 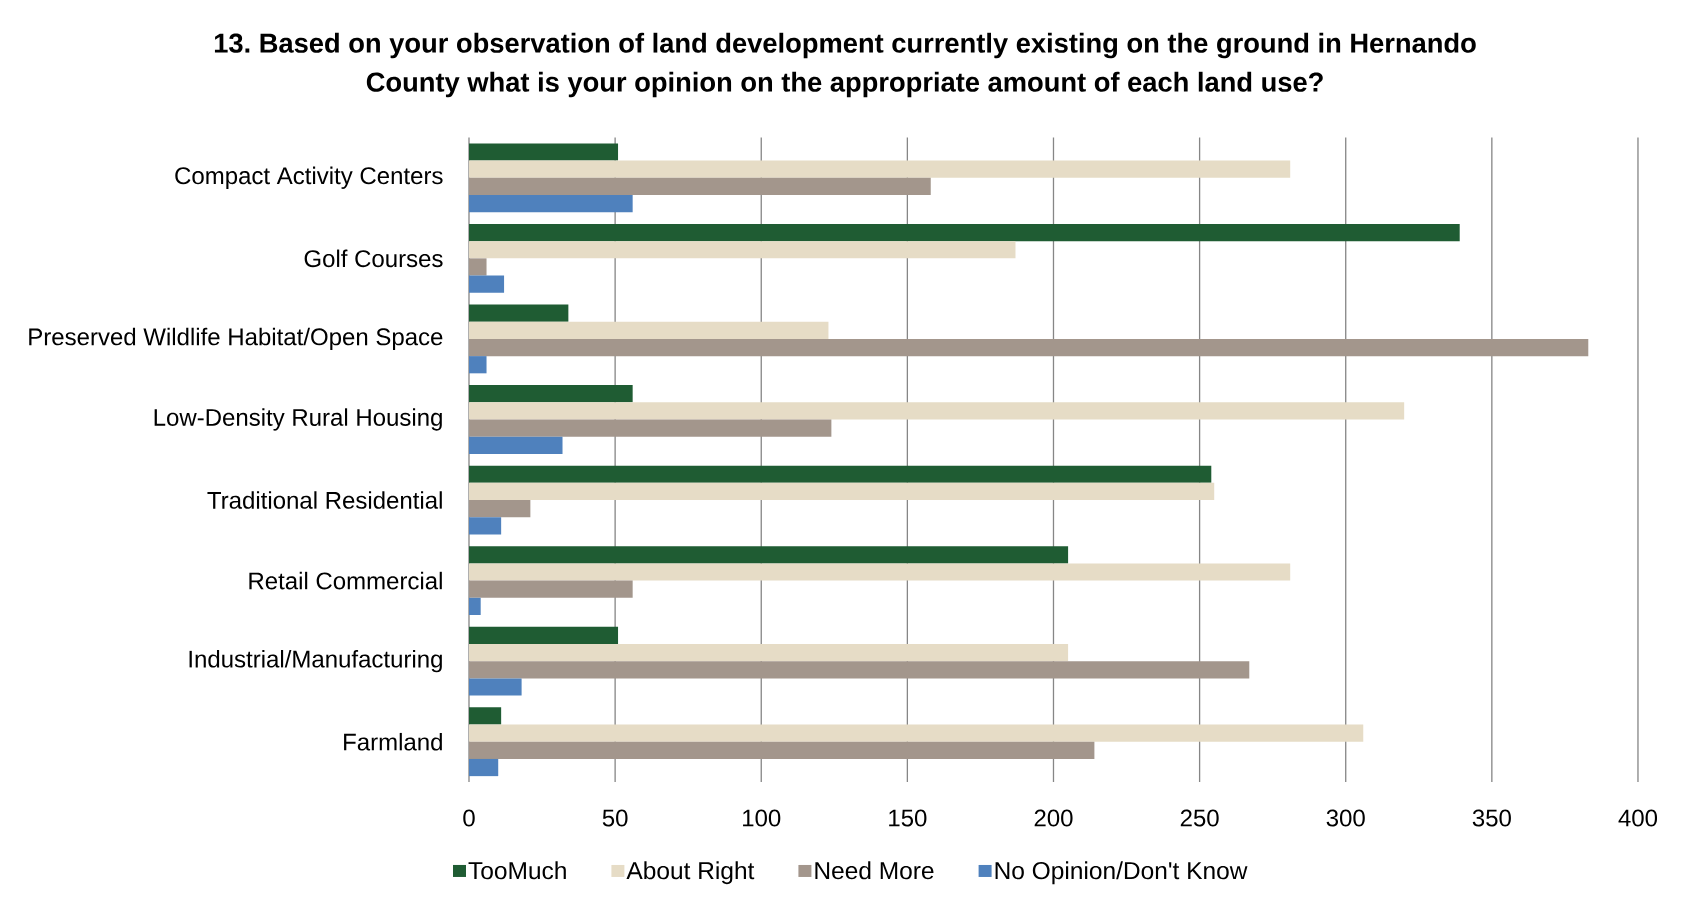 I want to click on x-tick-label: 400, so click(x=1638, y=818).